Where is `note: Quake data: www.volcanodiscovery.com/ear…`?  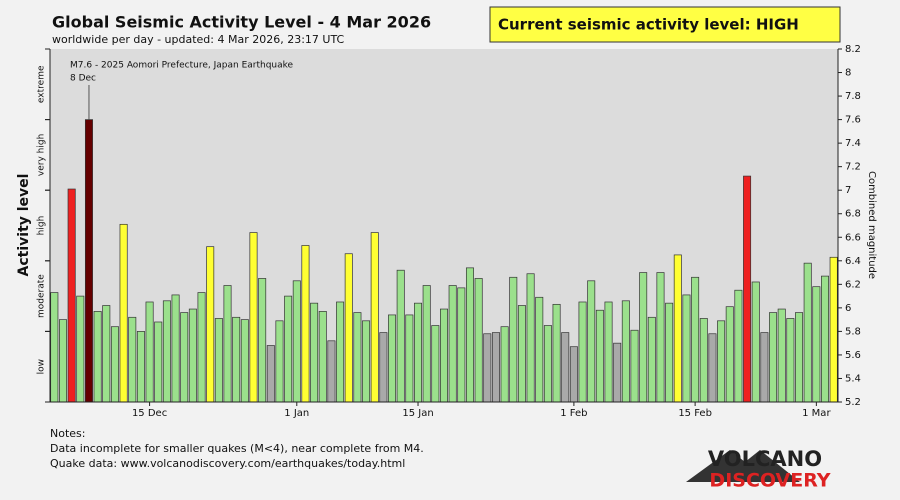
note: Quake data: www.volcanodiscovery.com/ear… is located at coordinates (227, 463).